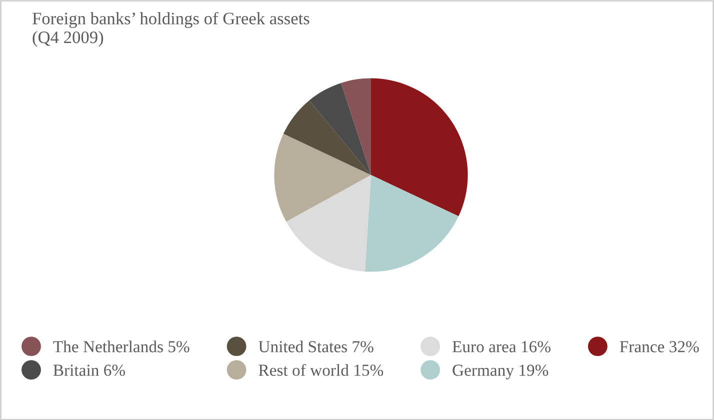 The image size is (714, 420). I want to click on chart-title: Foreign banks’ holdings of Greek assets (Q4 2009), so click(171, 29).